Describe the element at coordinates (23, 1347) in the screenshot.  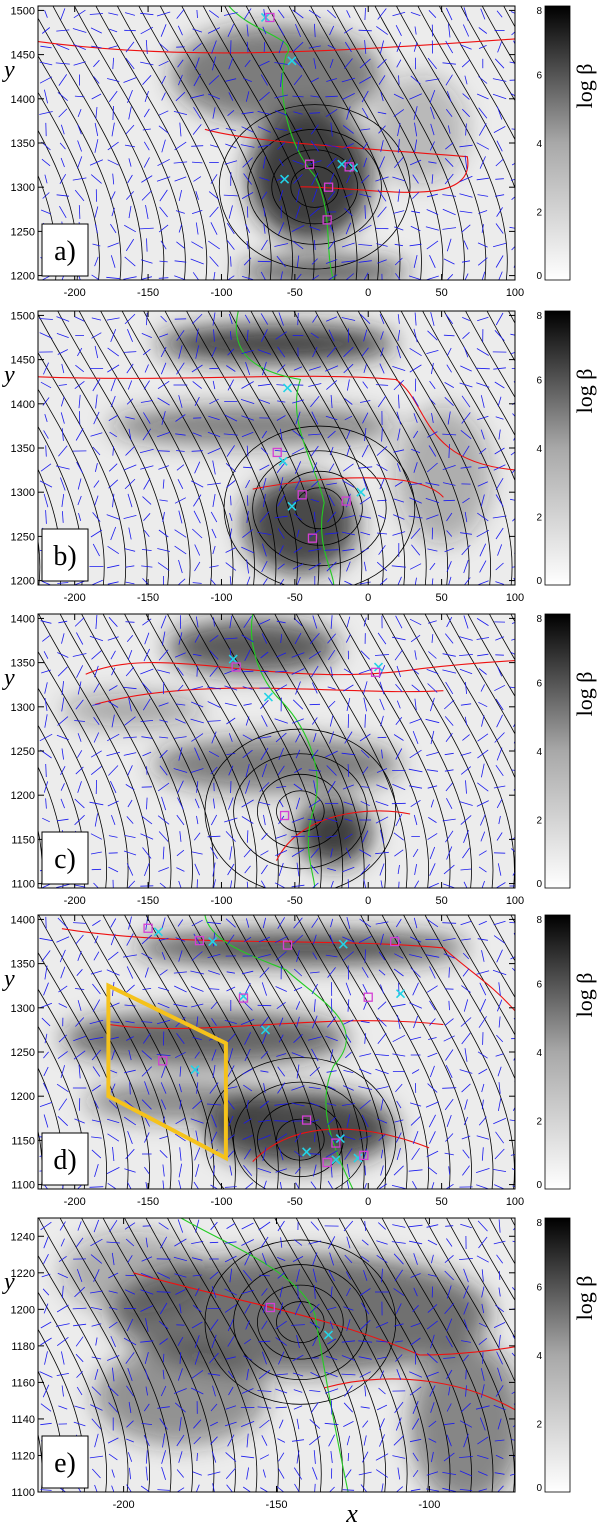
I see `y-tick-label: 1180` at that location.